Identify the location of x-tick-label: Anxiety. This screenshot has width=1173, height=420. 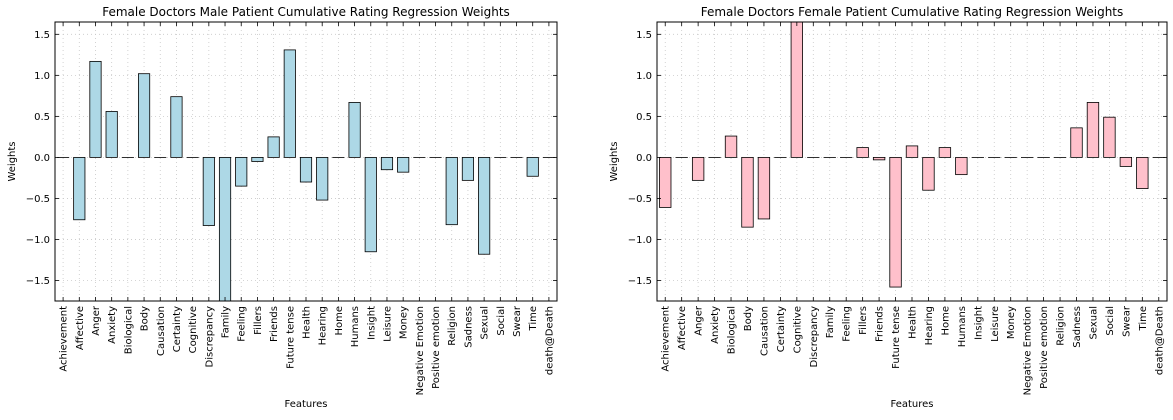
(715, 325).